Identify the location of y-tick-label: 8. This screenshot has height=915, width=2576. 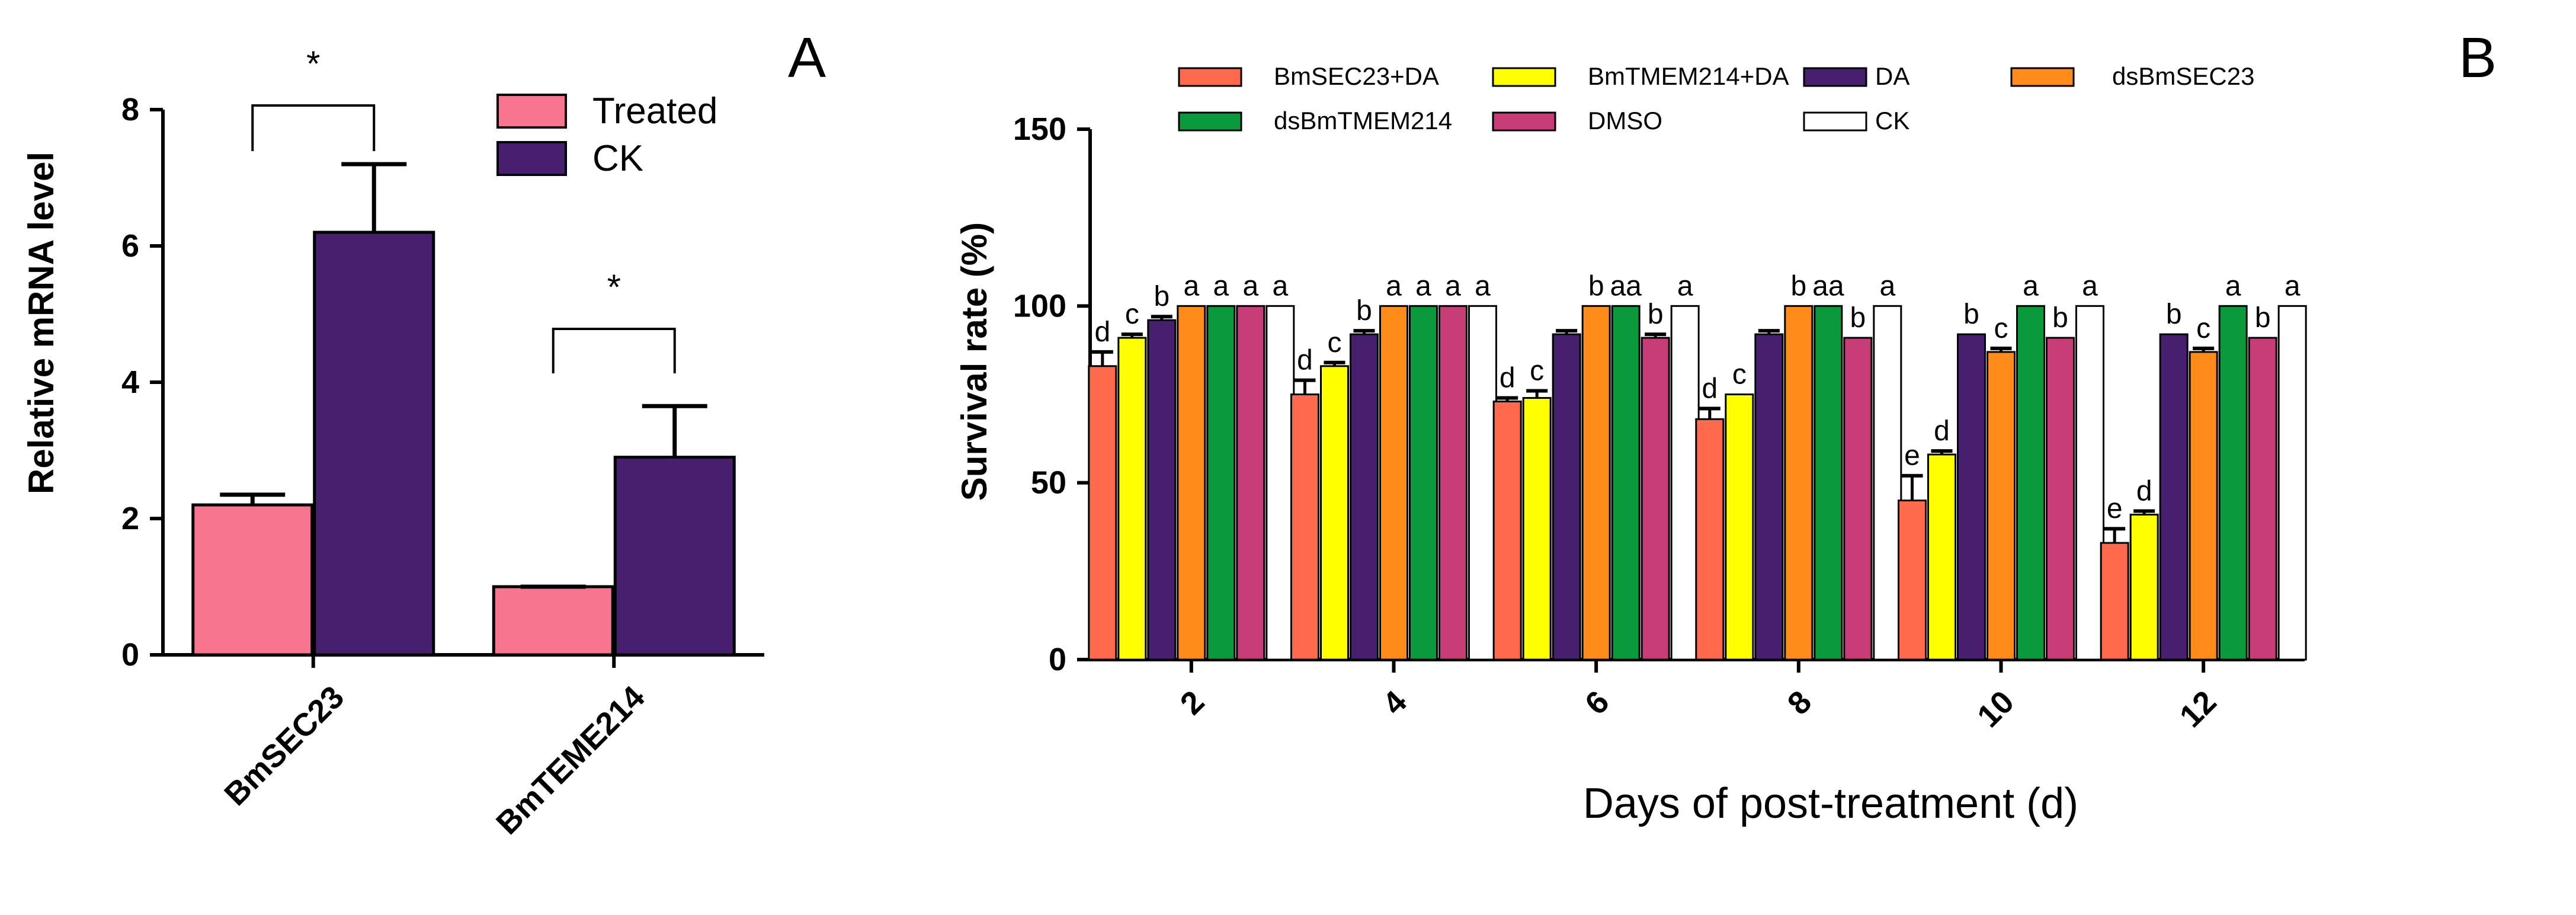
(130, 109).